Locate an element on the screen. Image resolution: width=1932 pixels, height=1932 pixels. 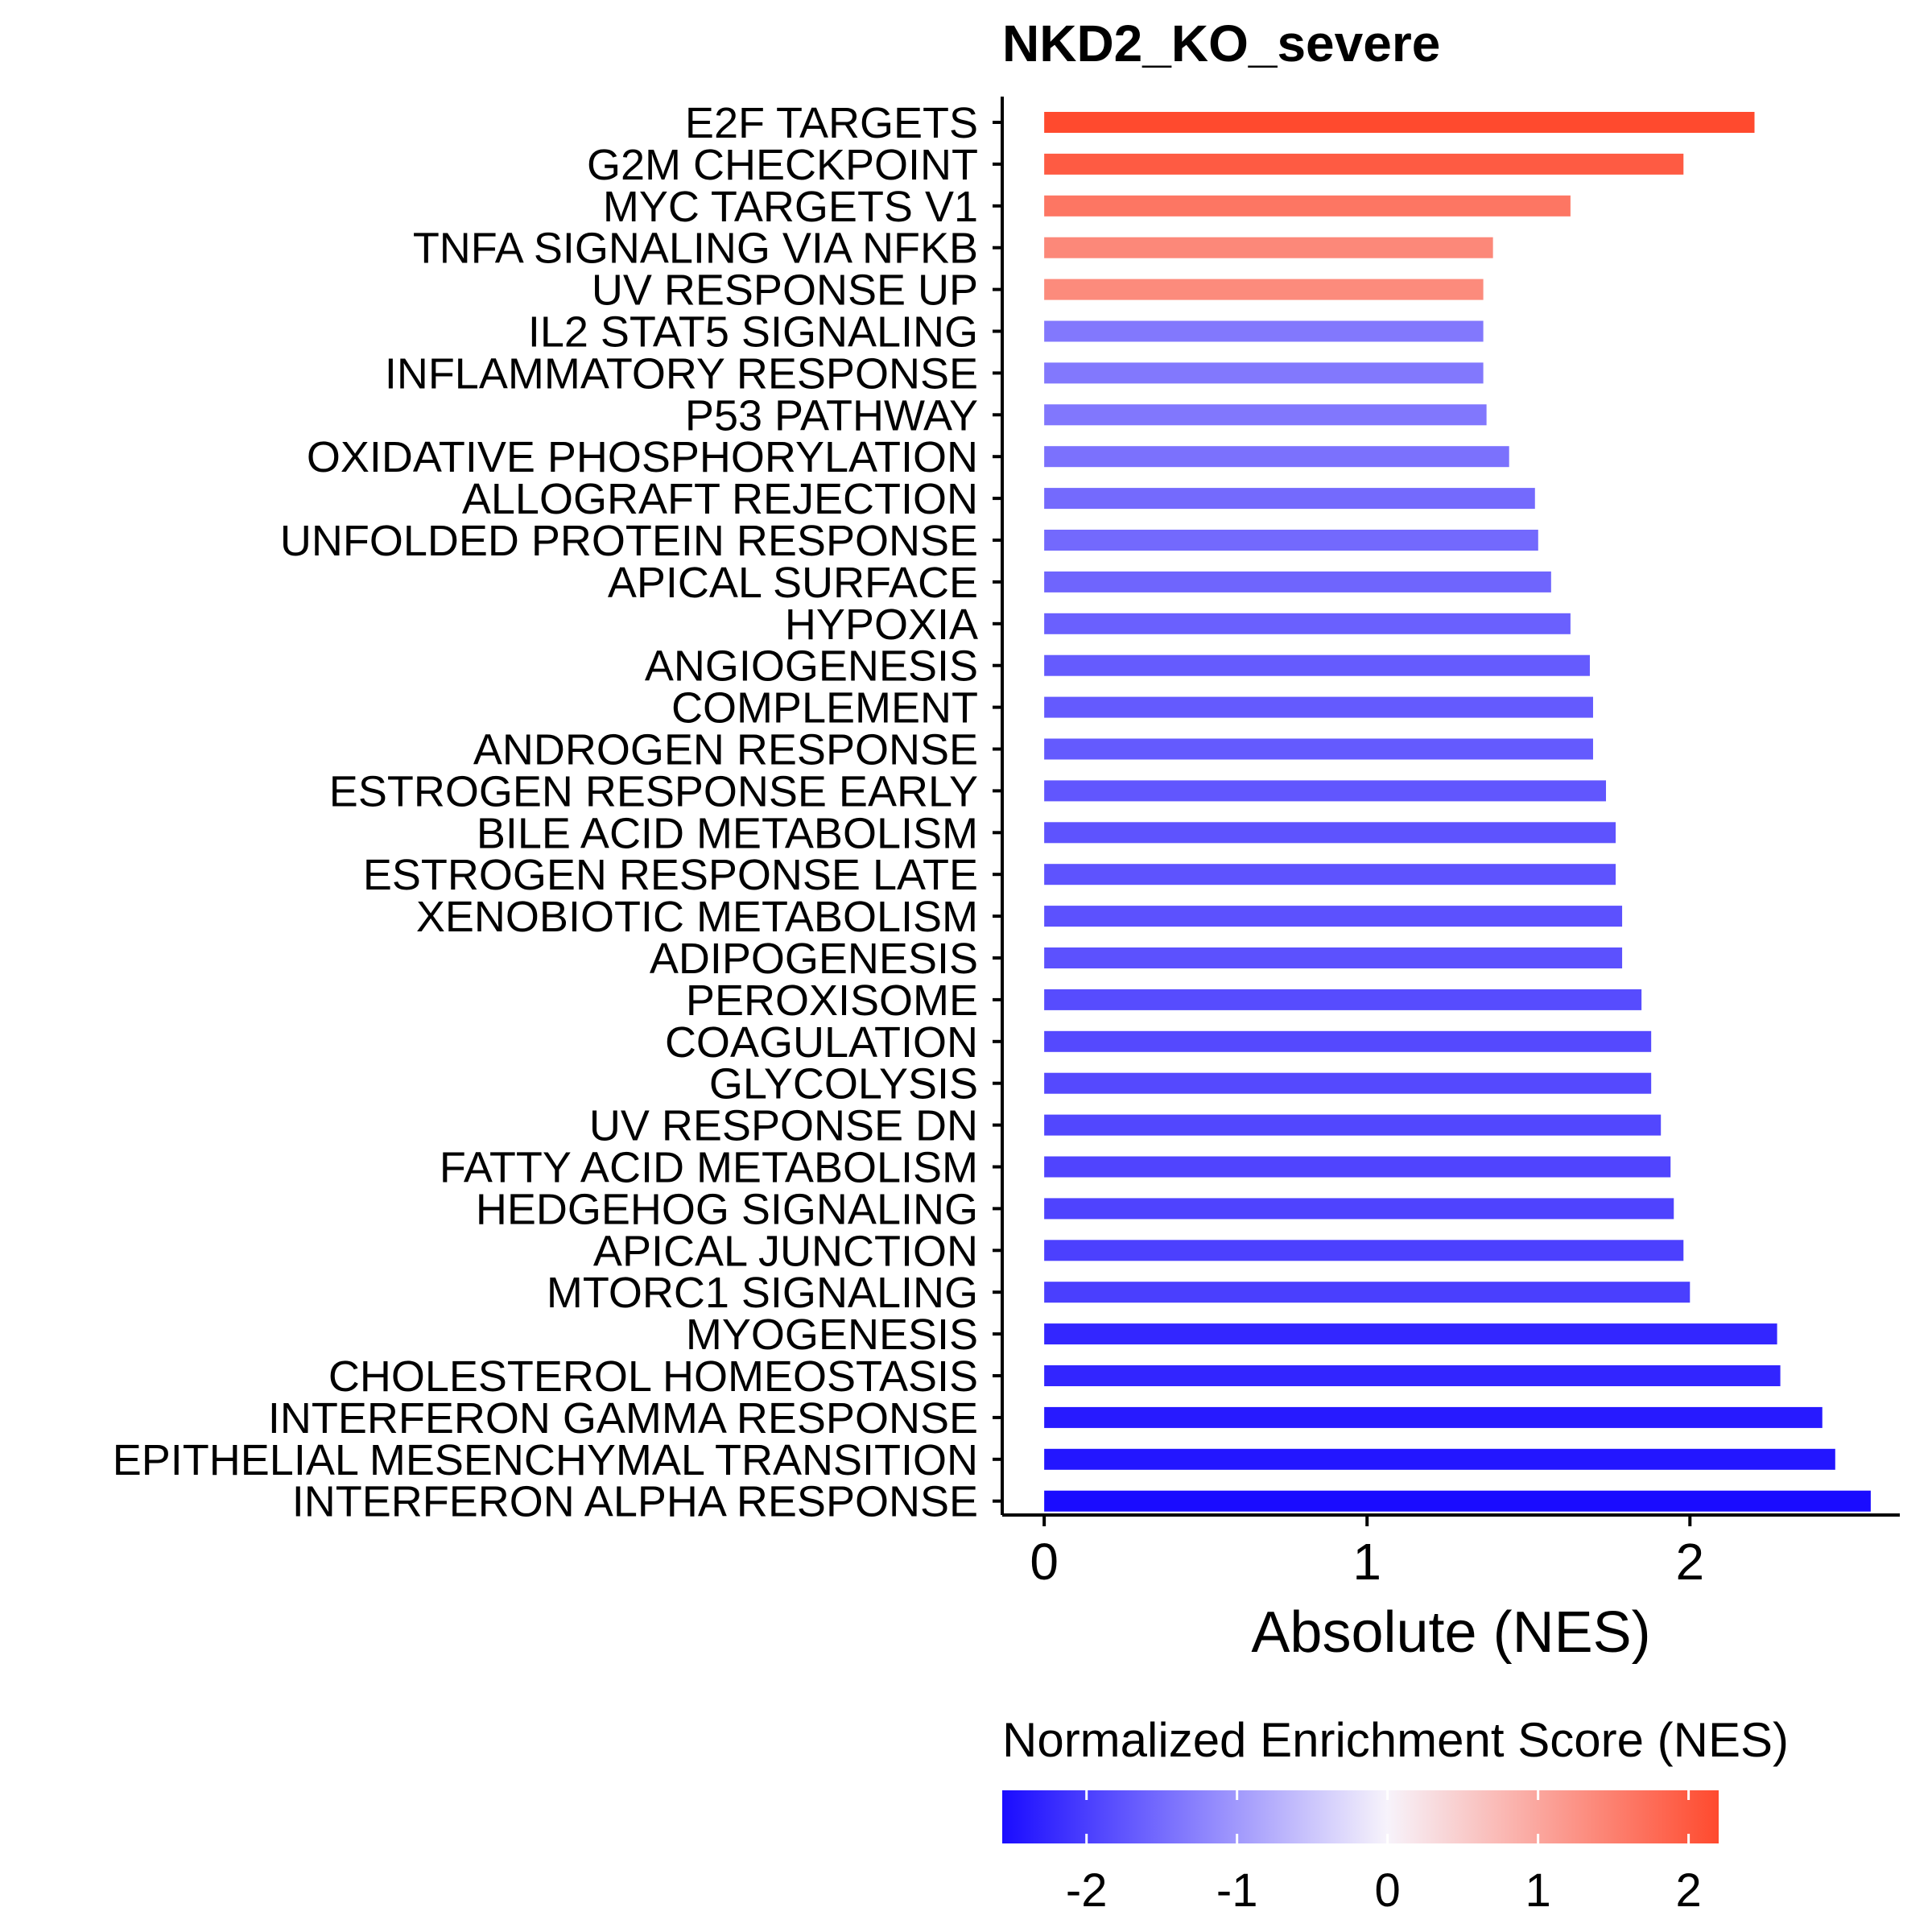
category-label: GLYCOLYSIS is located at coordinates (844, 1084).